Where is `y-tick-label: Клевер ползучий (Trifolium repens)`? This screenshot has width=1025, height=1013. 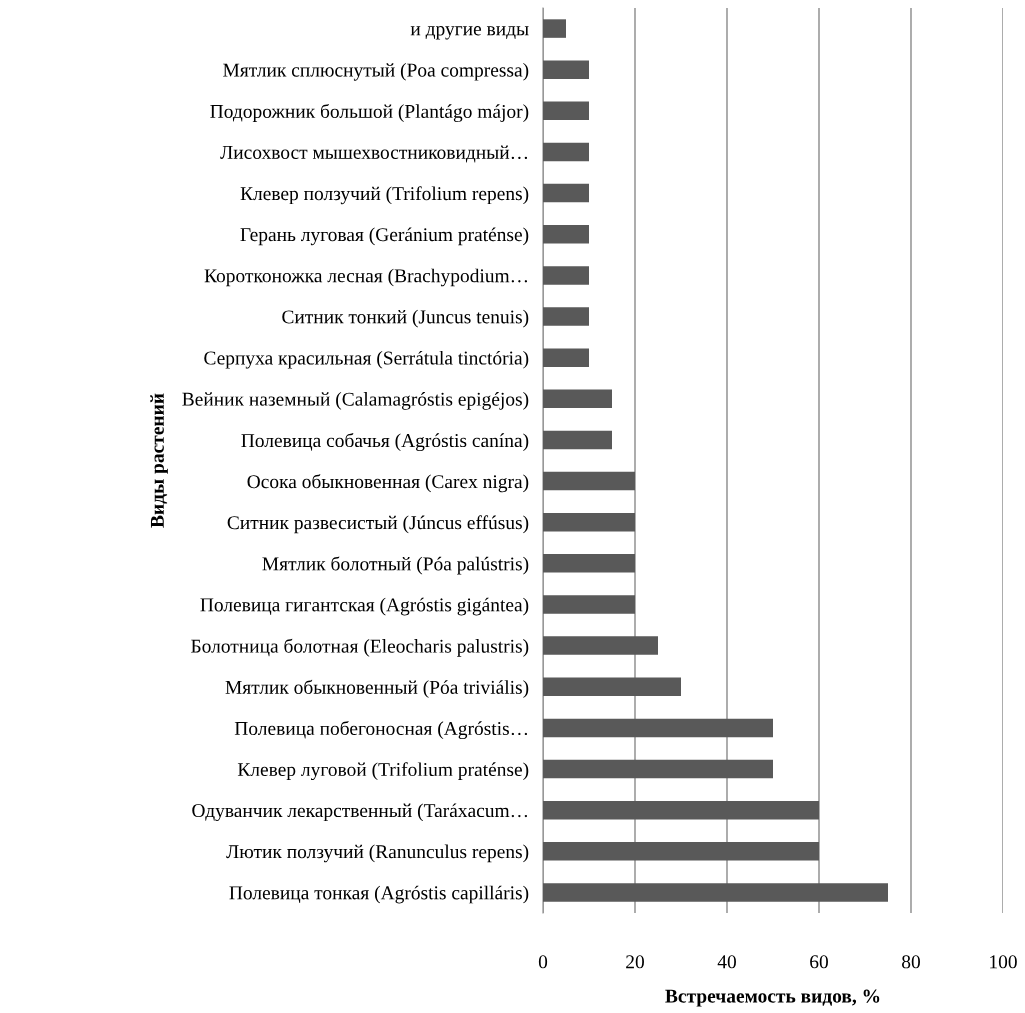
y-tick-label: Клевер ползучий (Trifolium repens) is located at coordinates (384, 195).